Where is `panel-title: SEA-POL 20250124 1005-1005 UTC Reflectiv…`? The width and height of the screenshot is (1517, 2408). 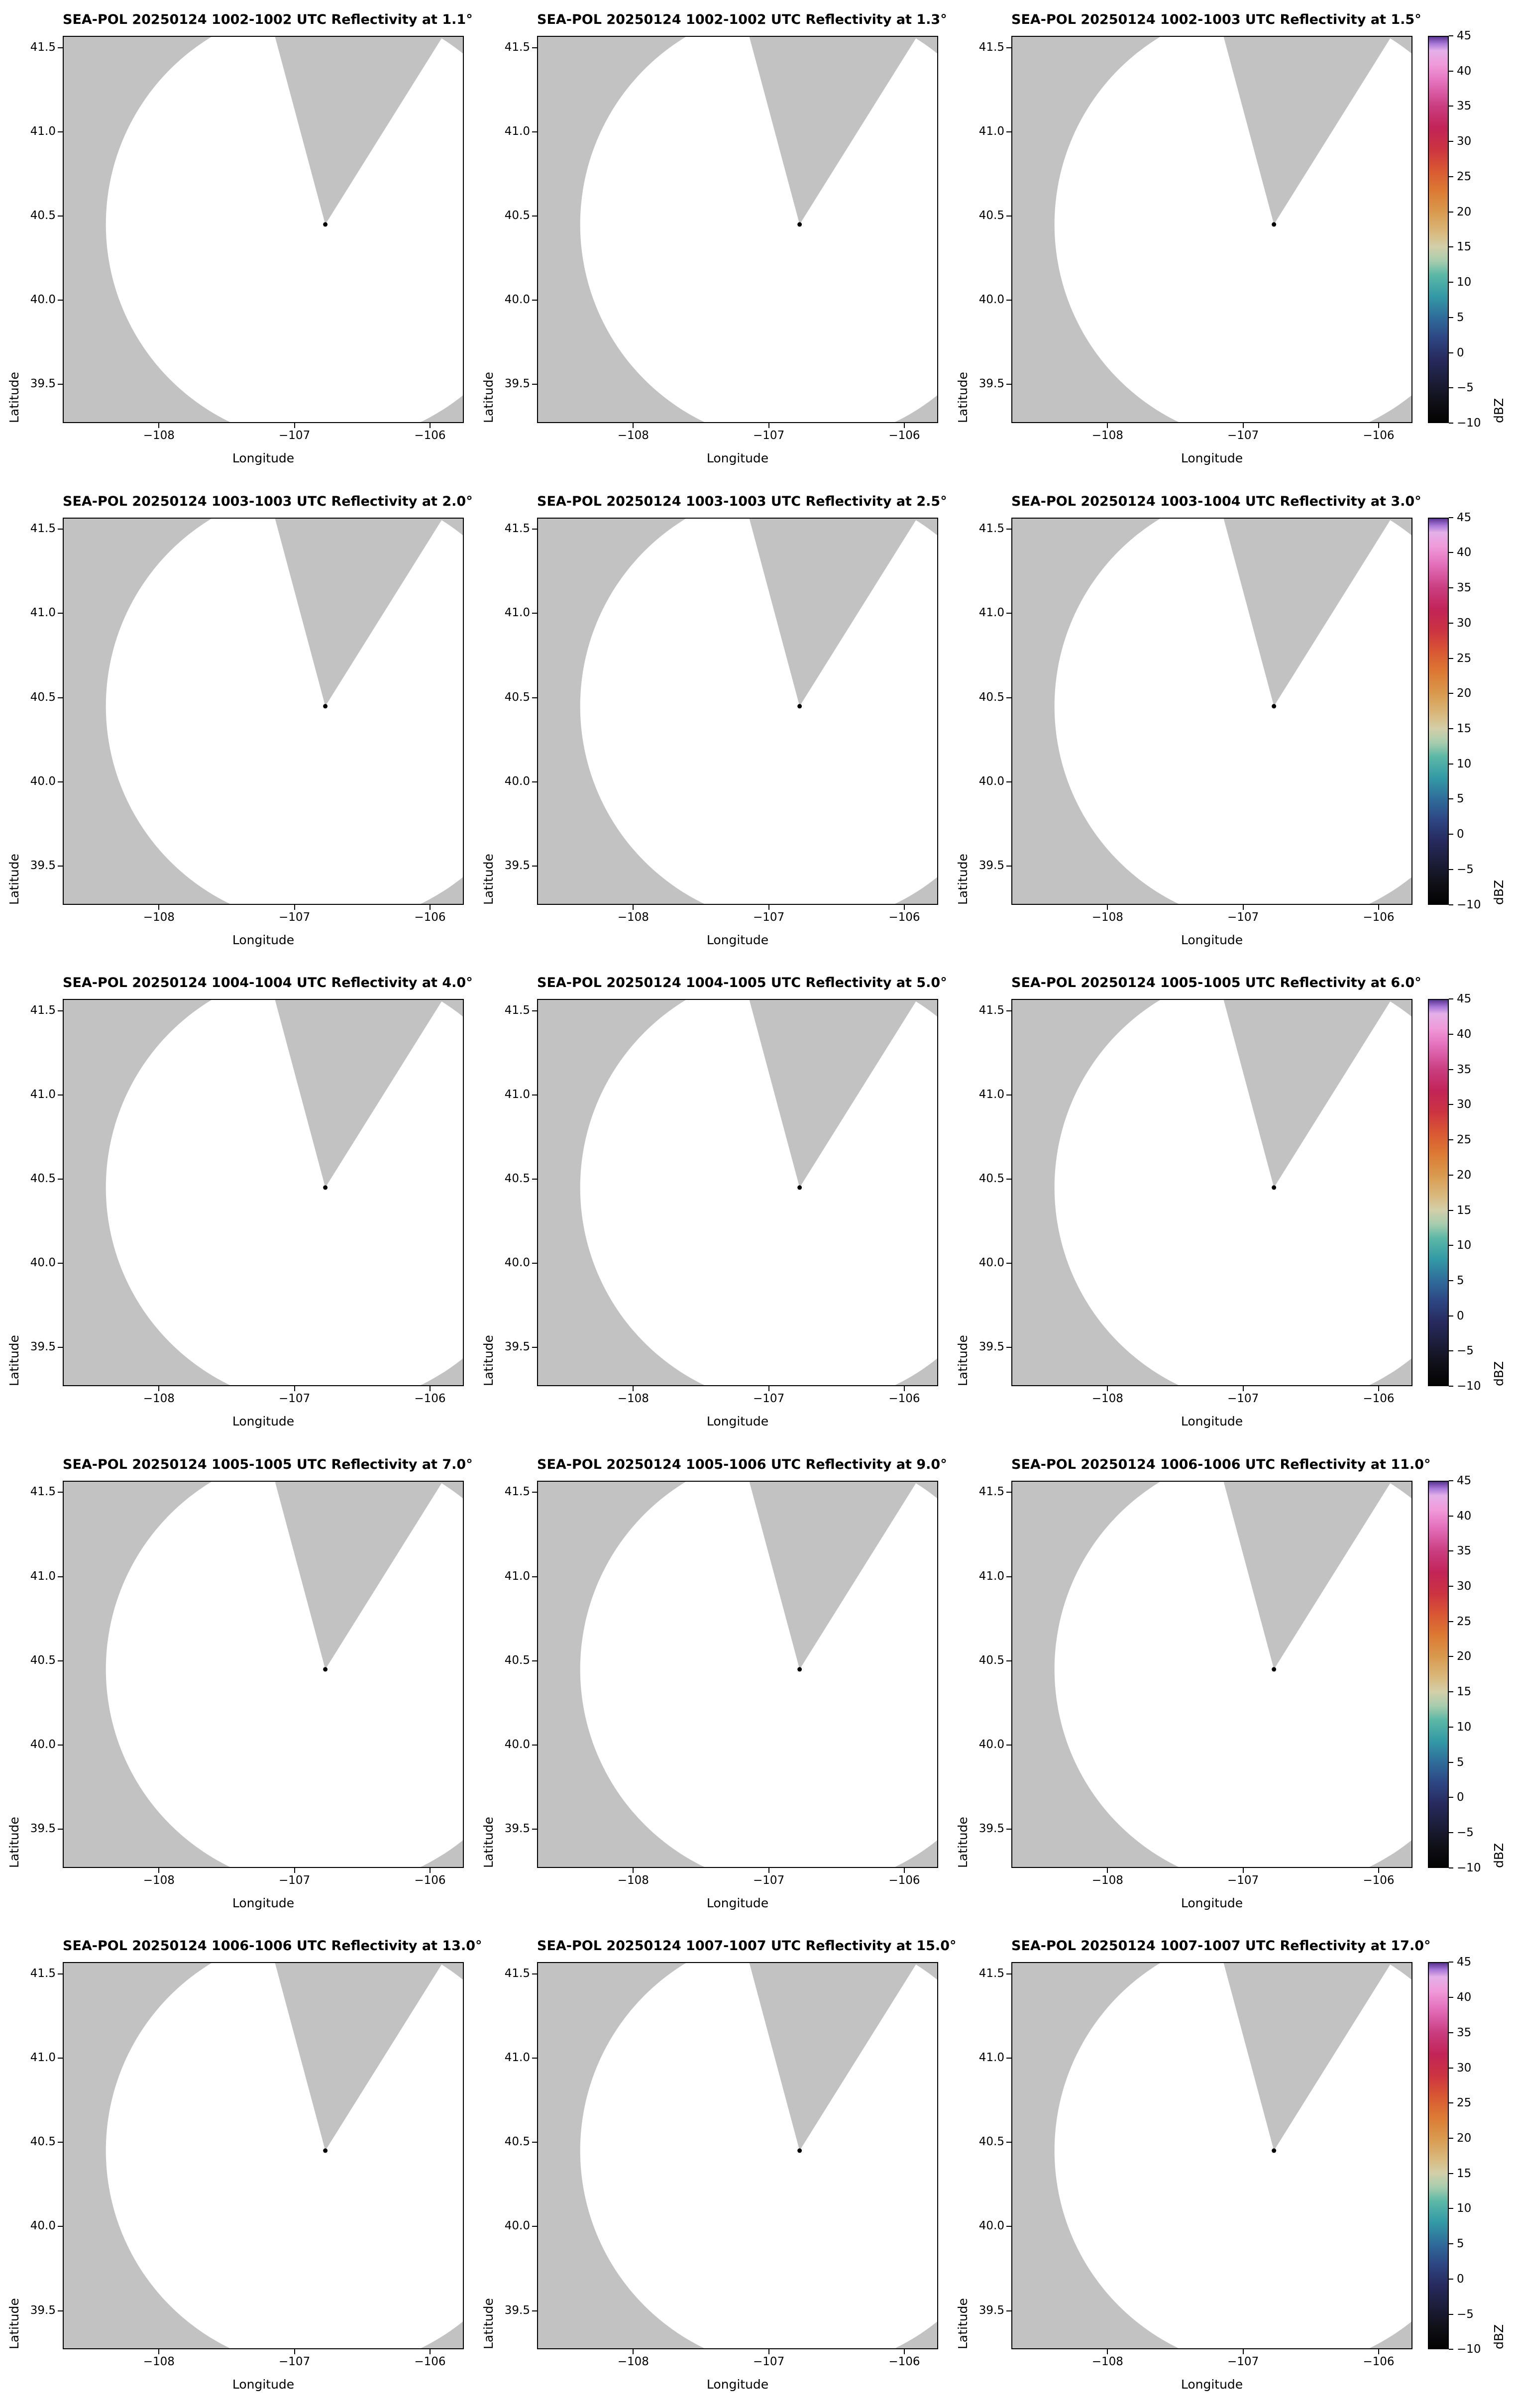 panel-title: SEA-POL 20250124 1005-1005 UTC Reflectiv… is located at coordinates (268, 1464).